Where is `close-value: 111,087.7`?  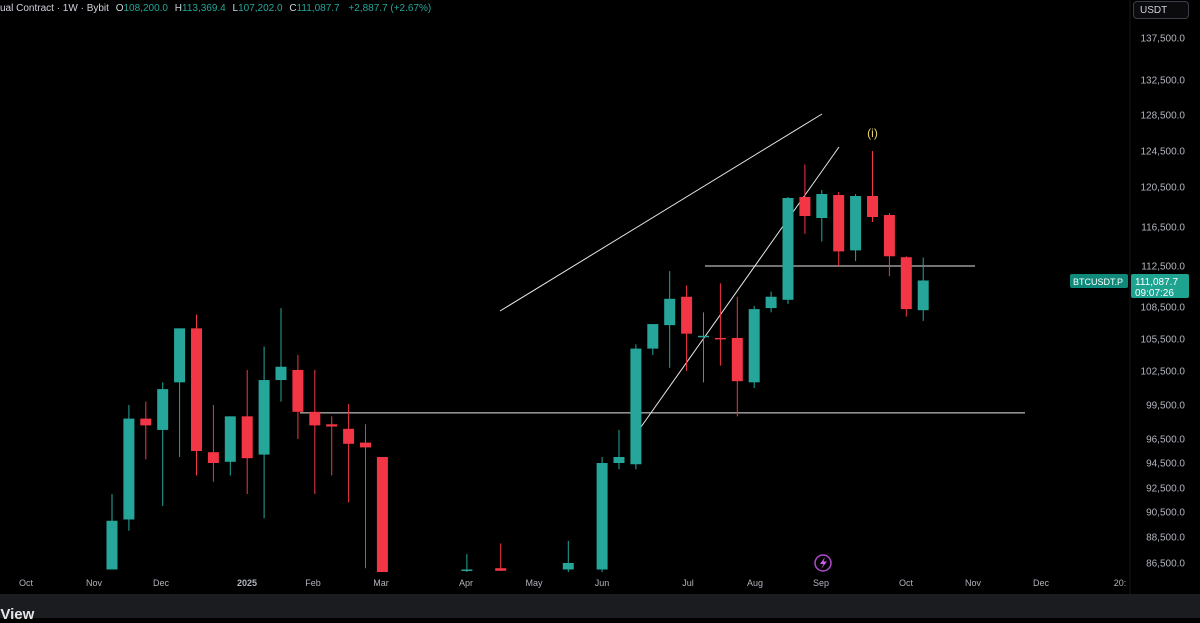 close-value: 111,087.7 is located at coordinates (318, 8).